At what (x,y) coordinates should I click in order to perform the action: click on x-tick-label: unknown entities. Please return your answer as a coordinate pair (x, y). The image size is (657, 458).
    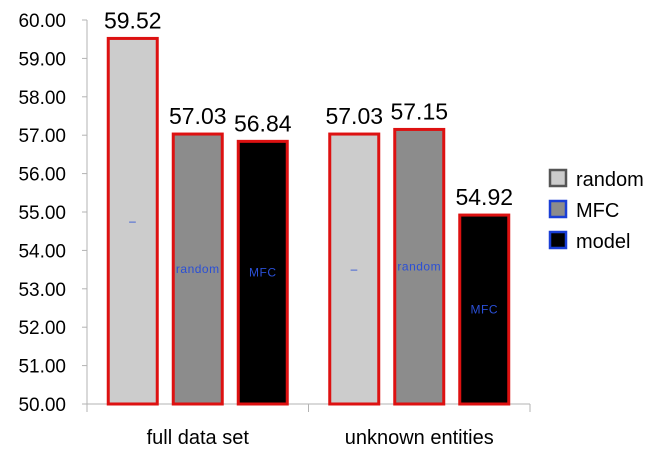
    Looking at the image, I should click on (419, 438).